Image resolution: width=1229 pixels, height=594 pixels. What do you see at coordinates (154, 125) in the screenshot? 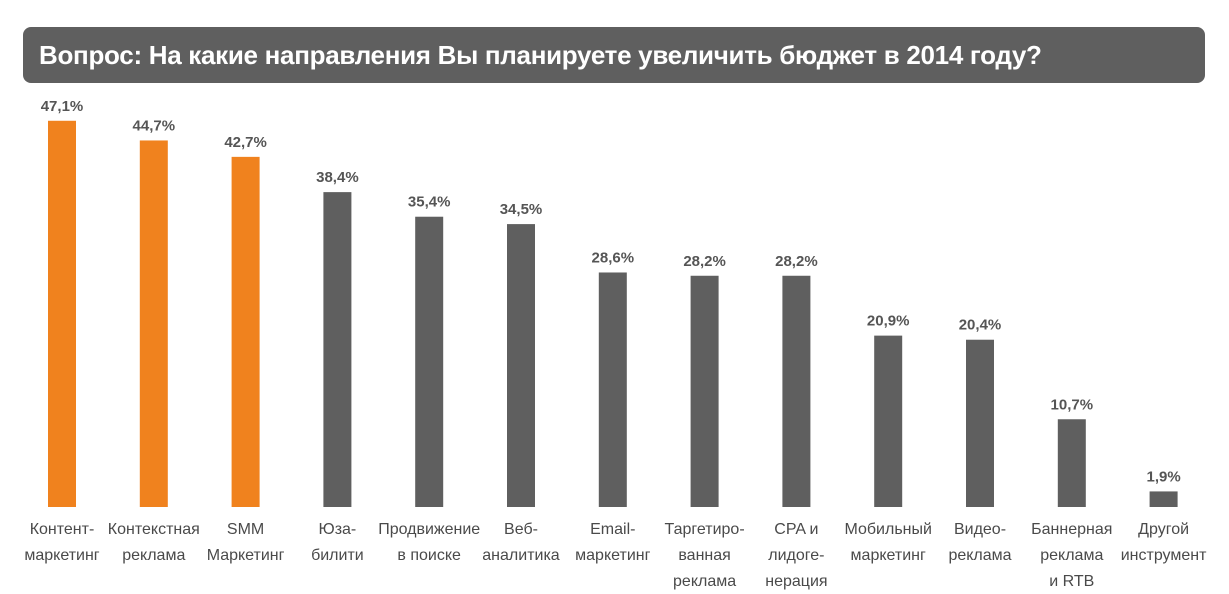
I see `value-label-2: 44,7%` at bounding box center [154, 125].